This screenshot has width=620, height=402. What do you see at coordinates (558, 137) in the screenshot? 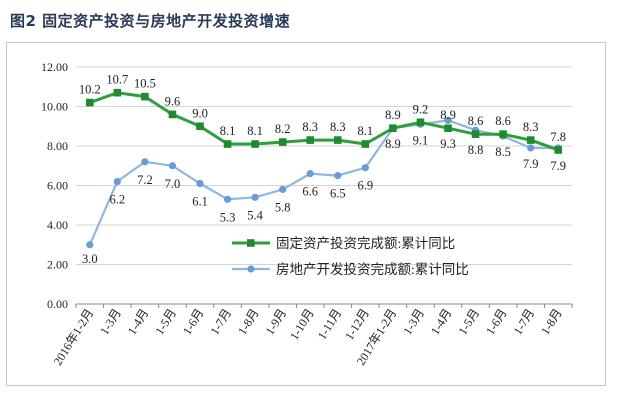
I see `data-label: 7.8` at bounding box center [558, 137].